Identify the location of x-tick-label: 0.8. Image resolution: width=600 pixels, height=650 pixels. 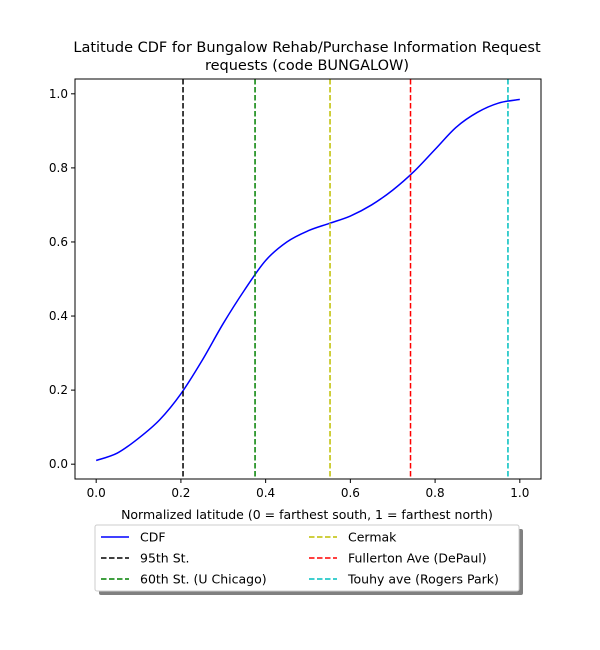
(435, 493).